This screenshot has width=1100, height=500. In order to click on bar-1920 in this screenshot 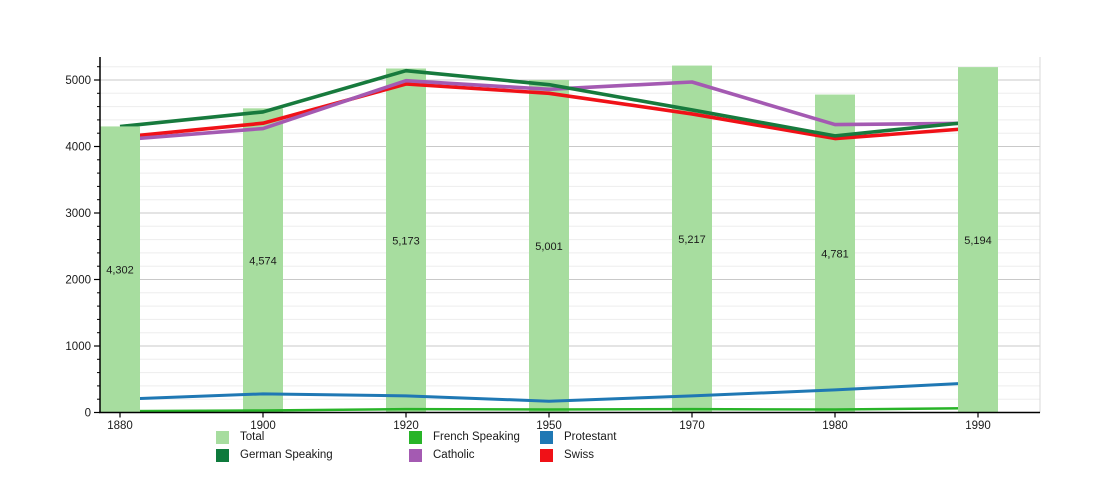, I will do `click(406, 240)`.